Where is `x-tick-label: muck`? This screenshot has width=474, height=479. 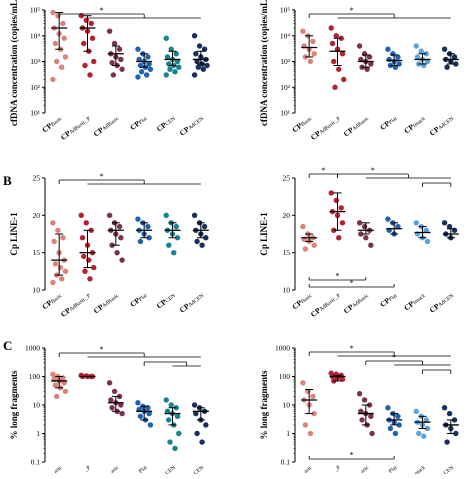
x-tick-label: muck is located at coordinates (420, 469).